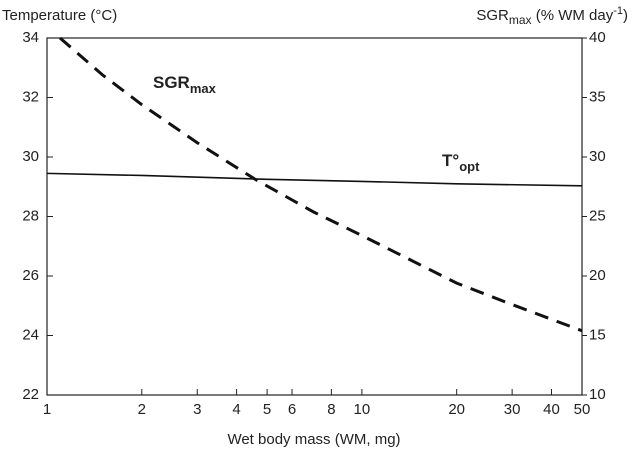  Describe the element at coordinates (59, 15) in the screenshot. I see `y-axis-label: Temperature (°C)` at that location.